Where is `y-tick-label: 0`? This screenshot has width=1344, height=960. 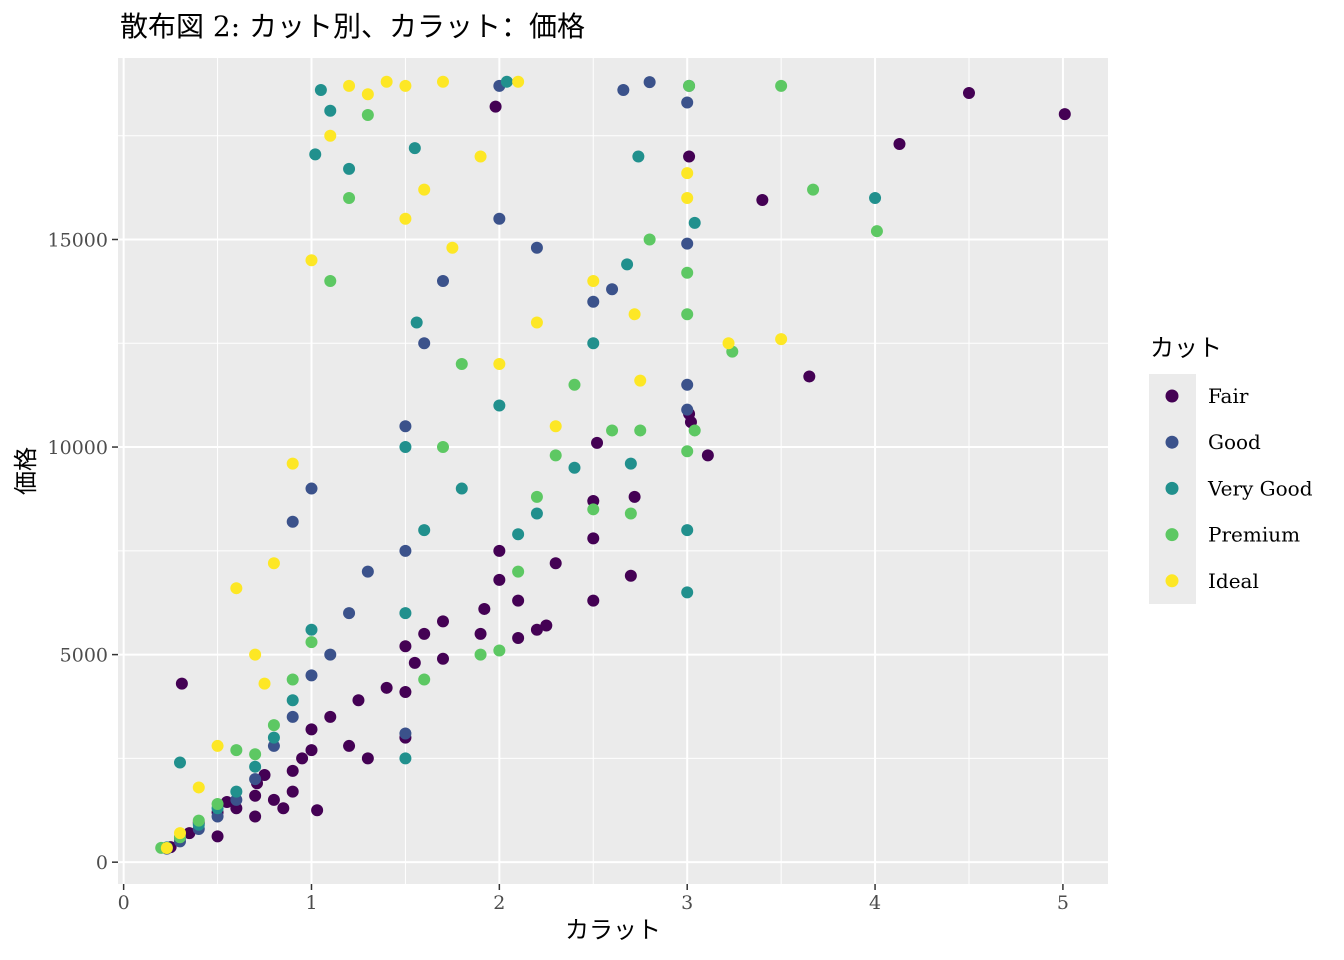
y-tick-label: 0 is located at coordinates (102, 863).